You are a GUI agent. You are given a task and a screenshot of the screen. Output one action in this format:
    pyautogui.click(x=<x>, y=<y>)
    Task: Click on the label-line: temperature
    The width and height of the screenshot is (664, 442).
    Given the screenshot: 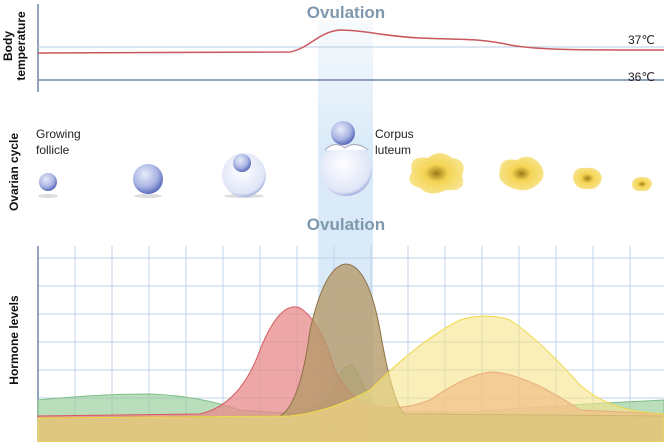 What is the action you would take?
    pyautogui.click(x=21, y=46)
    